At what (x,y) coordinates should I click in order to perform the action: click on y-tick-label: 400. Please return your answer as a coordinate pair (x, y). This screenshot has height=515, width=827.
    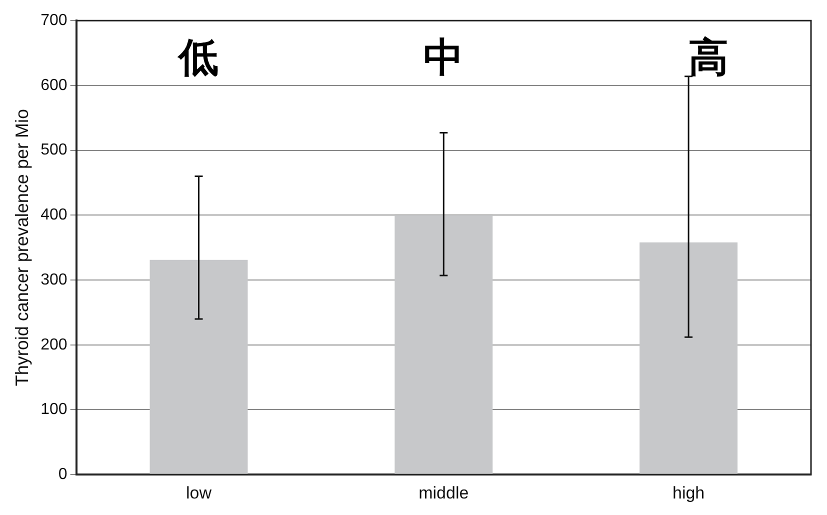
    Looking at the image, I should click on (54, 215).